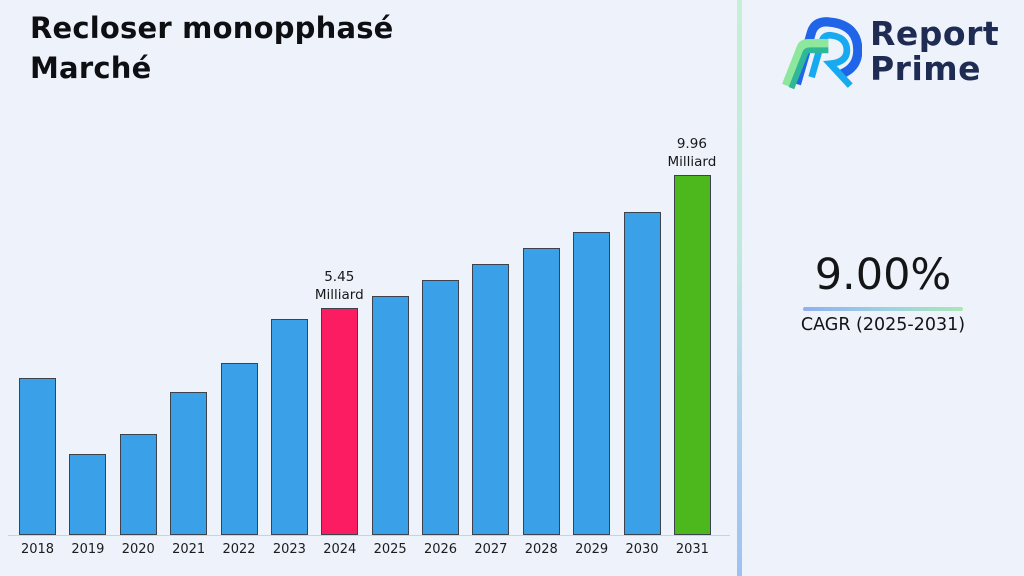 This screenshot has width=1024, height=576. What do you see at coordinates (91, 68) in the screenshot?
I see `page-title-line2: Marché` at bounding box center [91, 68].